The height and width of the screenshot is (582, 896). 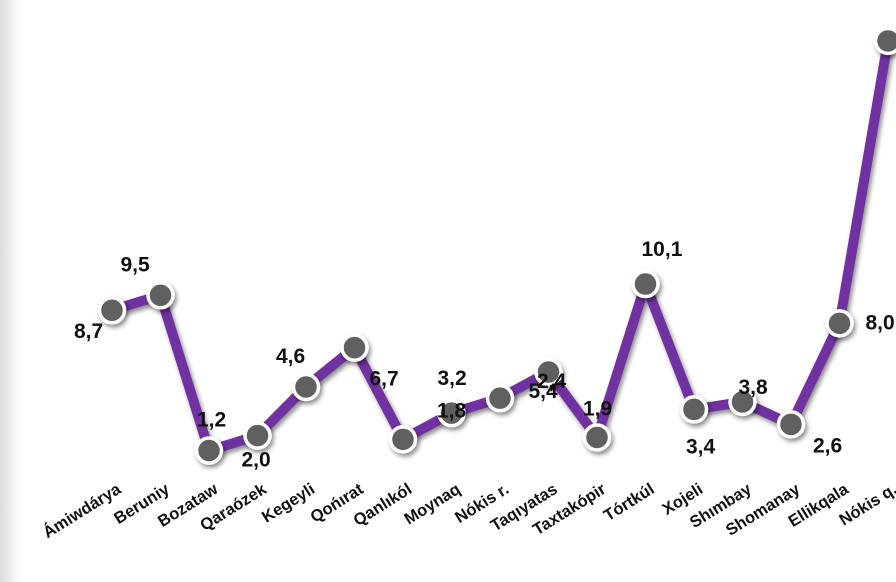 What do you see at coordinates (384, 379) in the screenshot?
I see `data-label-6: 6,7` at bounding box center [384, 379].